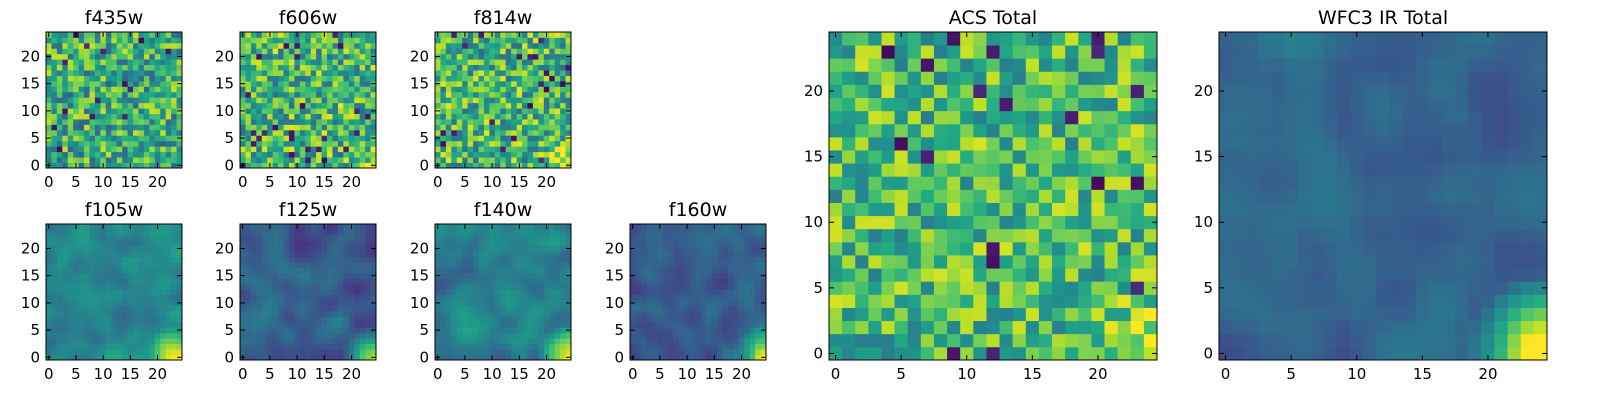 The height and width of the screenshot is (400, 1600). I want to click on panel-title: f160w, so click(698, 210).